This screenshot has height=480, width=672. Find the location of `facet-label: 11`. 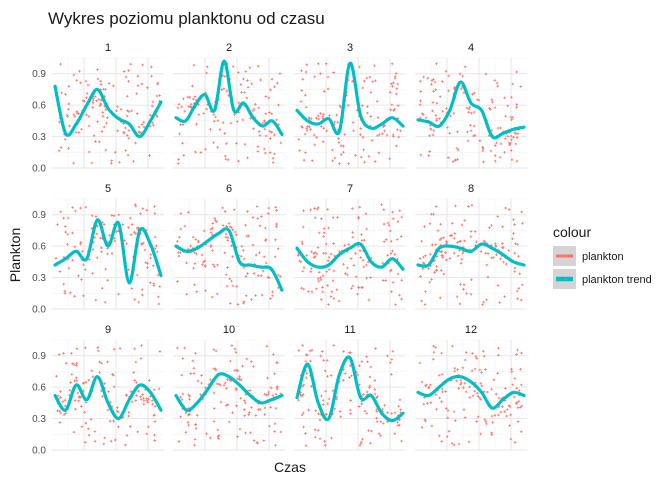

facet-label: 11 is located at coordinates (349, 330).